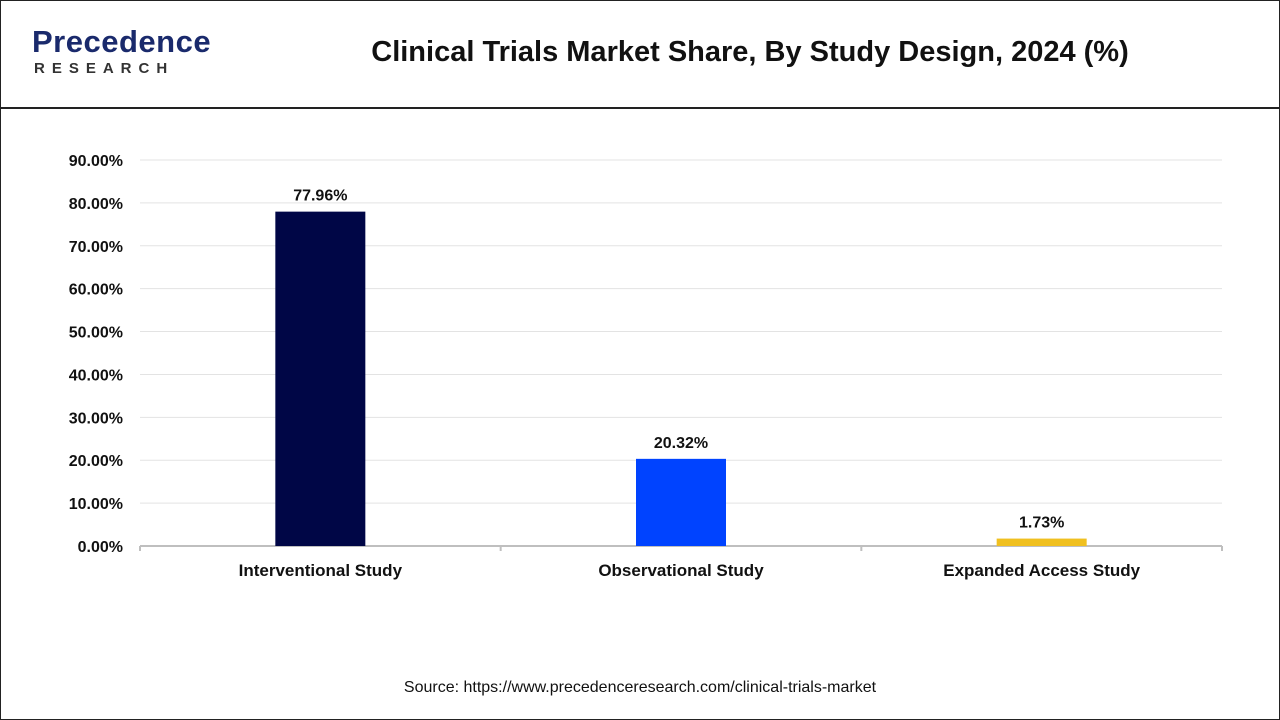 The image size is (1280, 720). What do you see at coordinates (96, 247) in the screenshot?
I see `y-tick-label: 70.00%` at bounding box center [96, 247].